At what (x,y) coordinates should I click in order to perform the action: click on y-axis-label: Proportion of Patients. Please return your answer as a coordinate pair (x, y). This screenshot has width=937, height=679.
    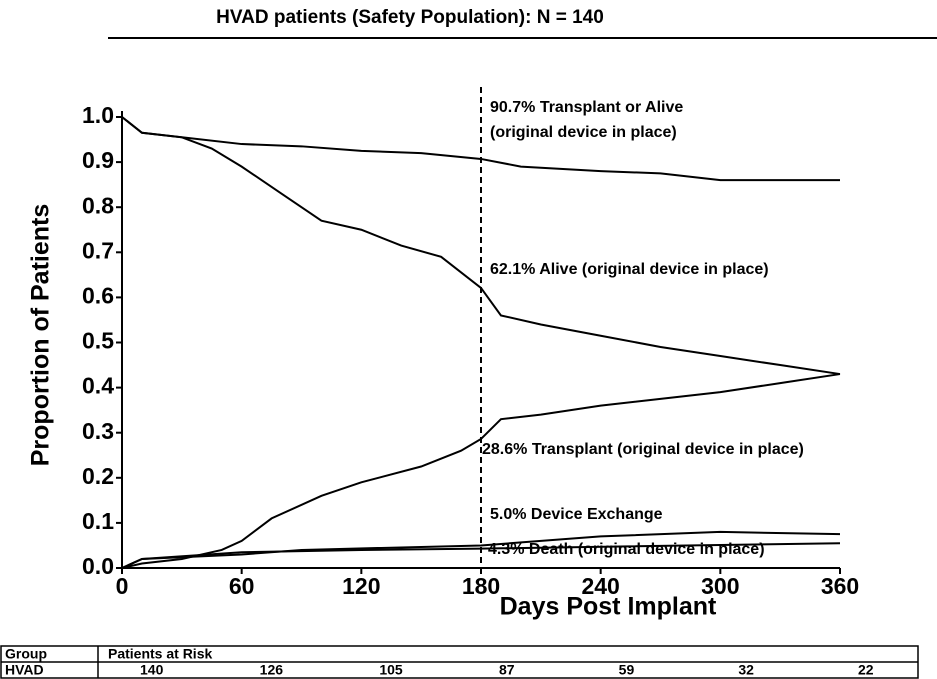
    Looking at the image, I should click on (41, 335).